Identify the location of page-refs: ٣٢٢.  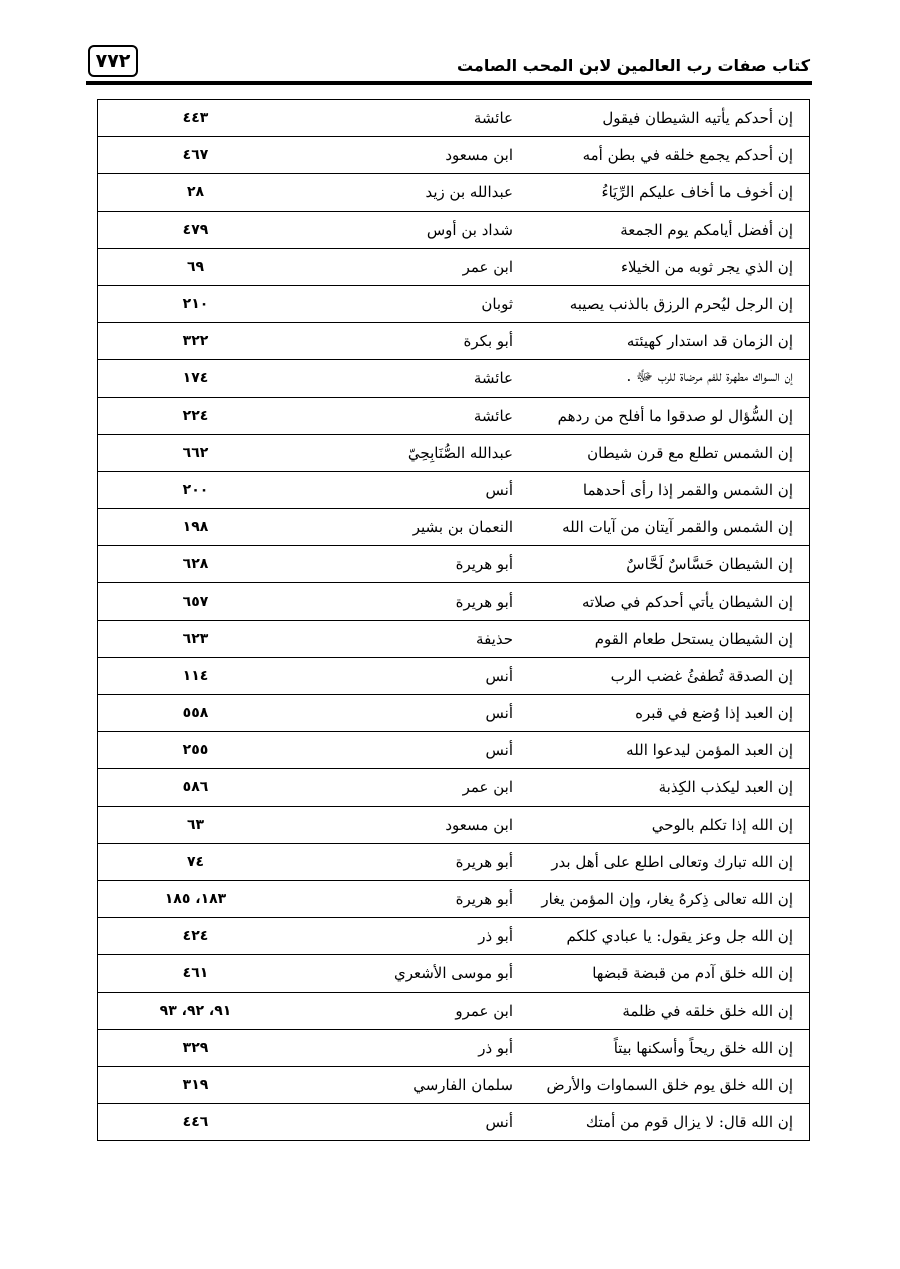
(165, 341).